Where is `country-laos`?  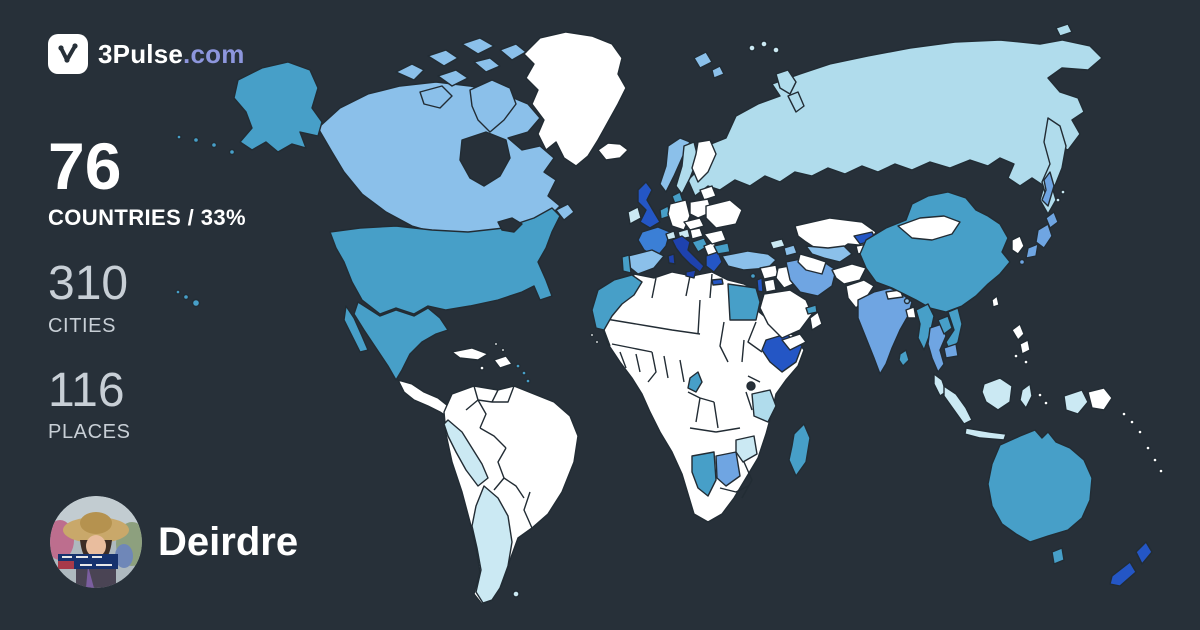
country-laos is located at coordinates (945, 325).